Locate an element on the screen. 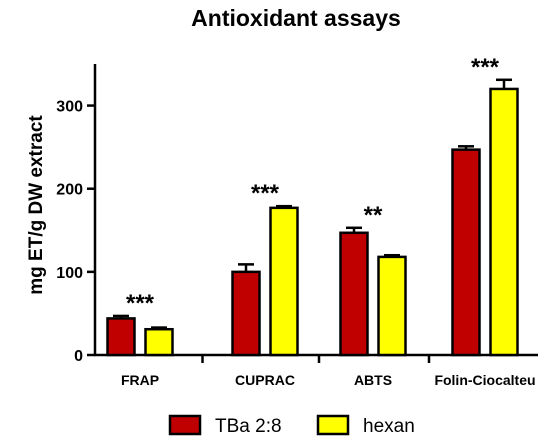  legend-label: hexan is located at coordinates (389, 426).